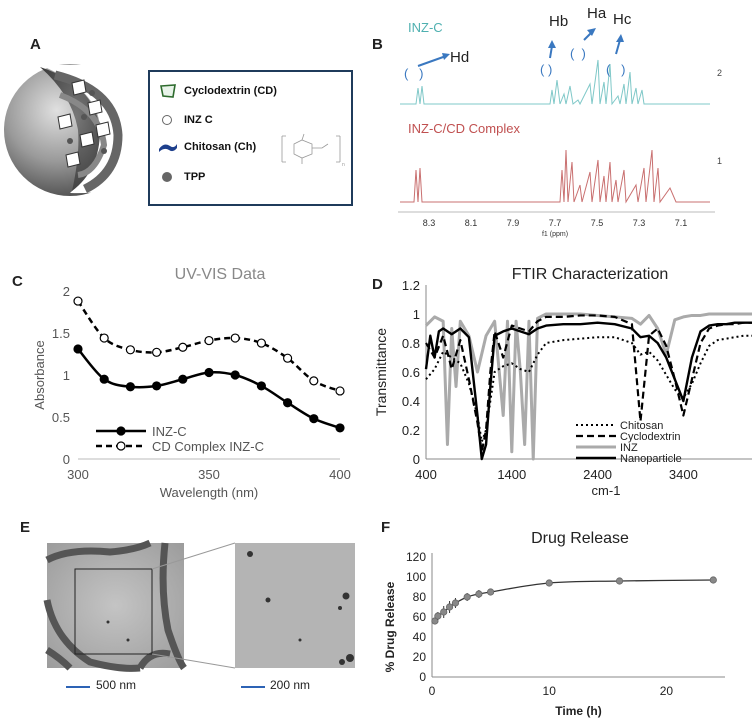 This screenshot has height=725, width=755. I want to click on y-tick-label: 1.2, so click(411, 285).